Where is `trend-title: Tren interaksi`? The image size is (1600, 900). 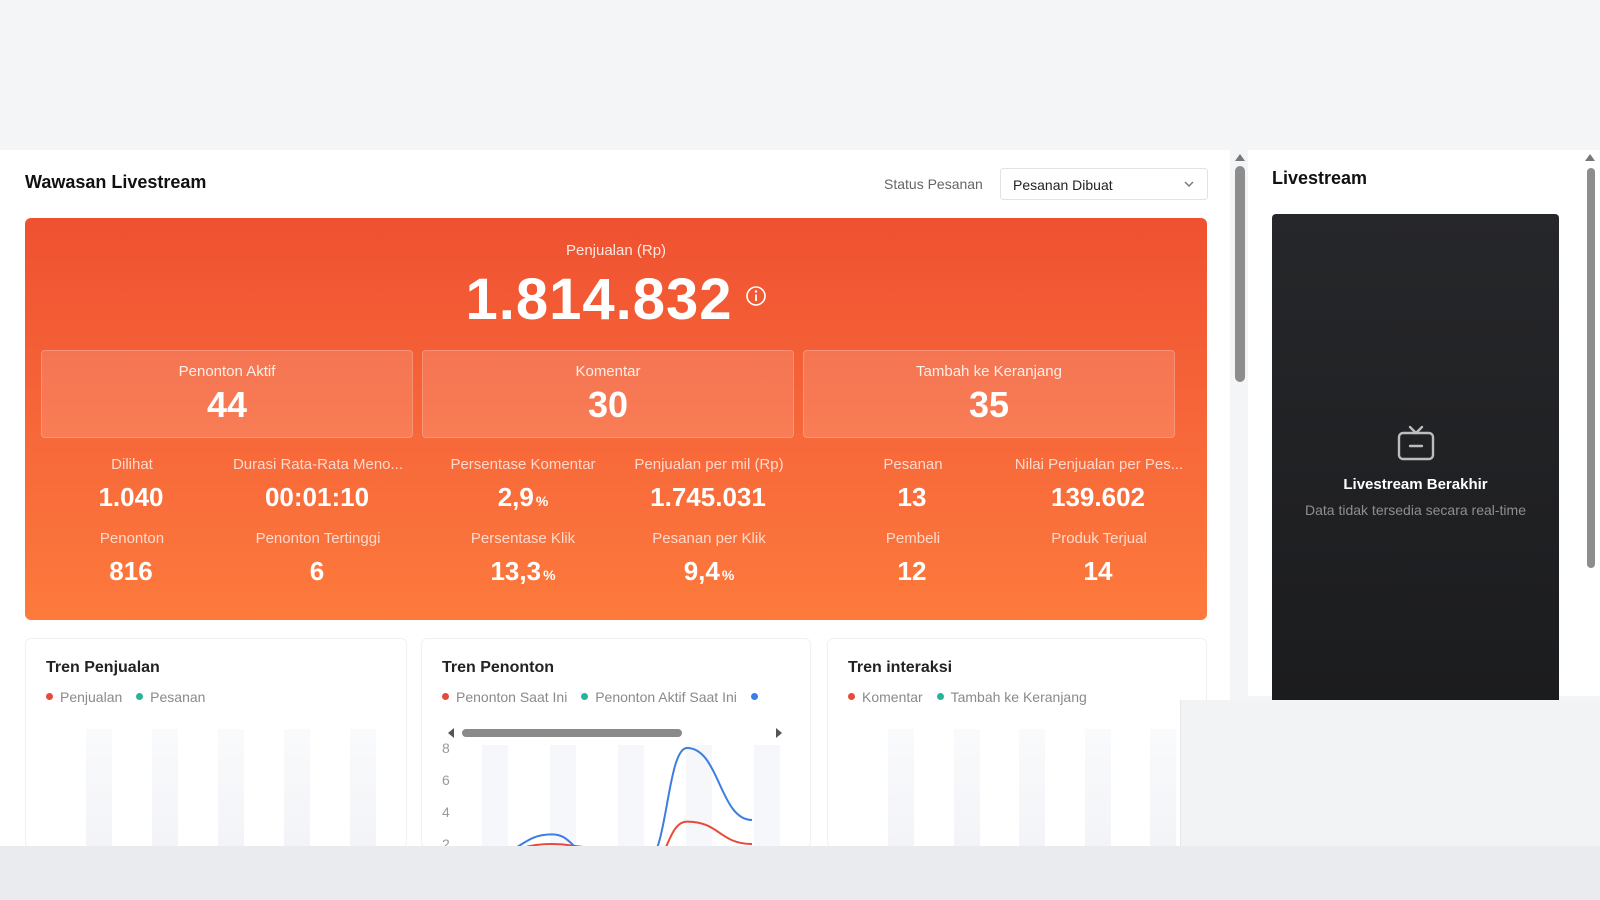 trend-title: Tren interaksi is located at coordinates (900, 667).